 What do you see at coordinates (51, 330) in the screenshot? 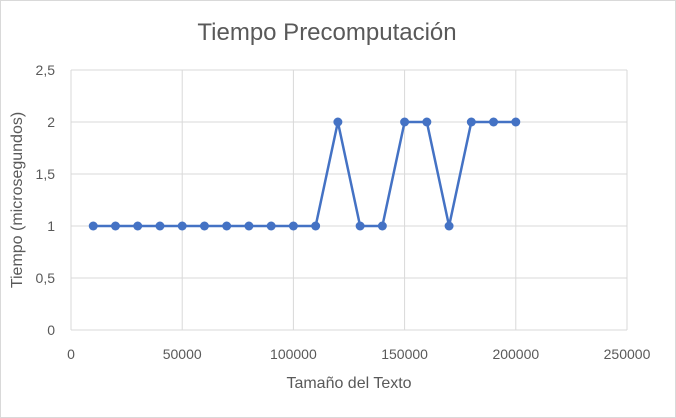
I see `y-tick-label: 0` at bounding box center [51, 330].